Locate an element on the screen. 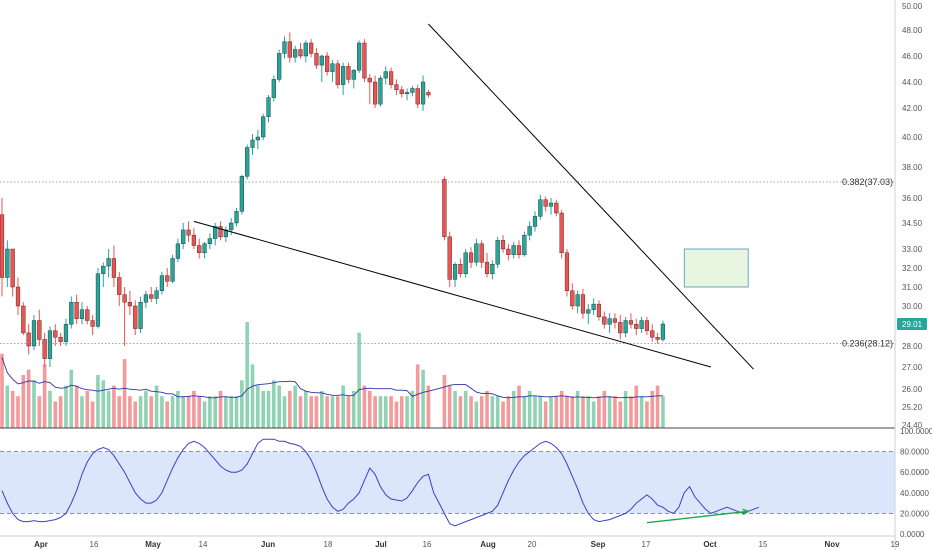 The height and width of the screenshot is (550, 932). trend-arrow-line is located at coordinates (697, 517).